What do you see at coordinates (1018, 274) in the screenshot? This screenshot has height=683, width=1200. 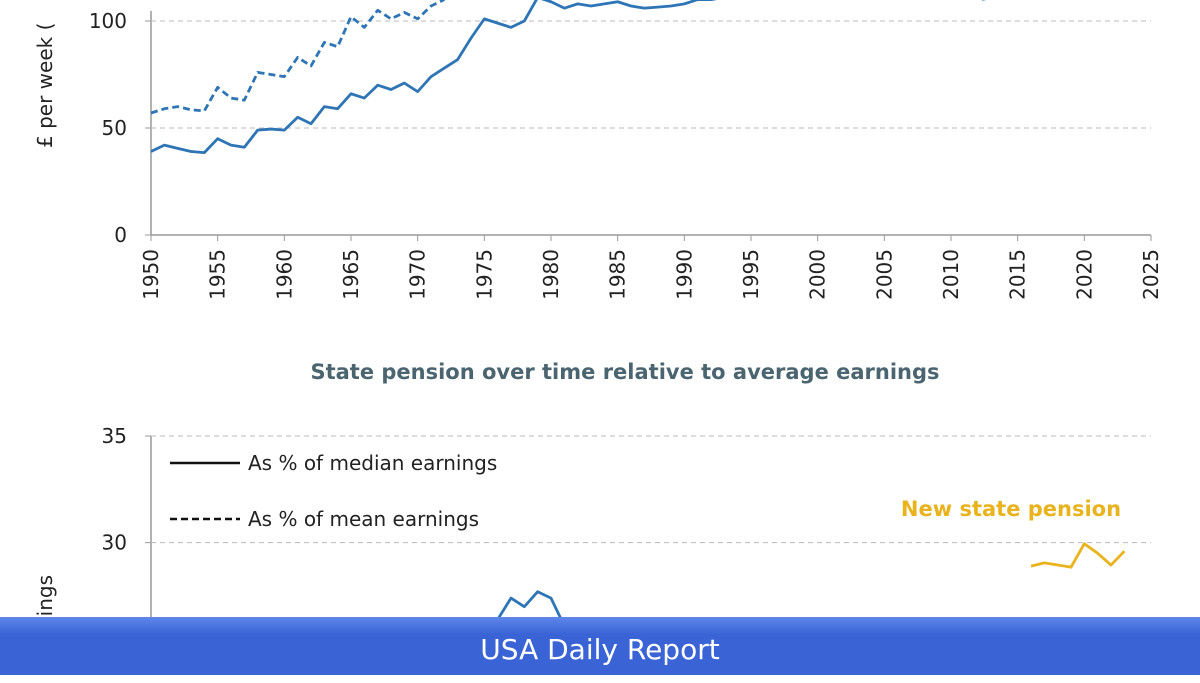 I see `x-tick-label: 2015` at bounding box center [1018, 274].